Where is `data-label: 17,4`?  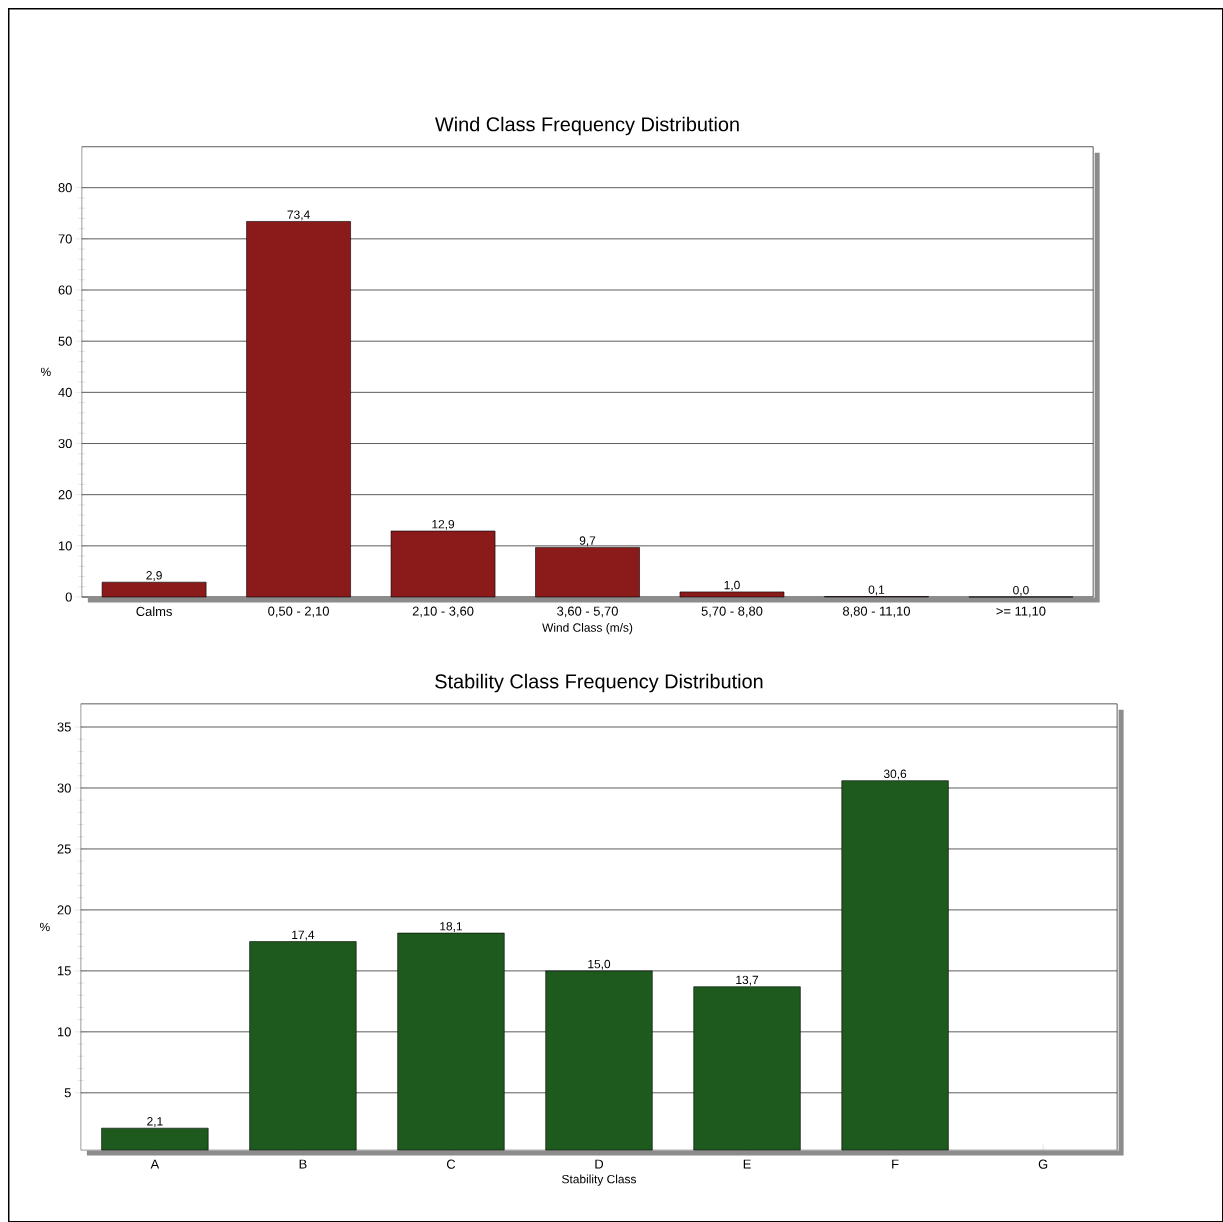 data-label: 17,4 is located at coordinates (303, 935).